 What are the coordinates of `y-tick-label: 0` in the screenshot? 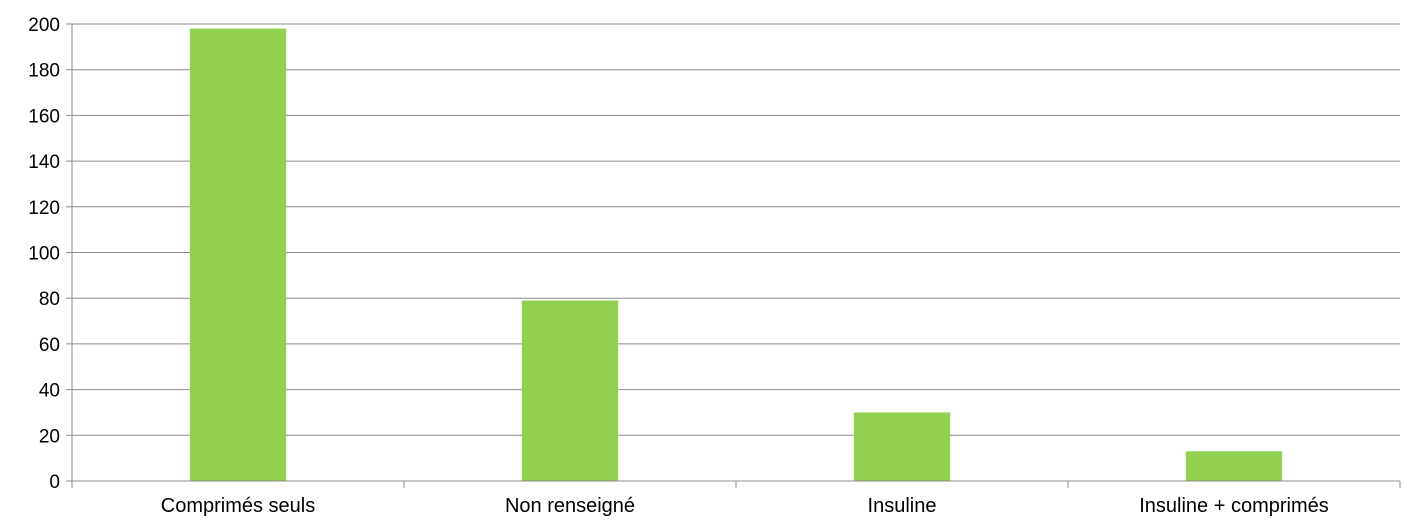 It's located at (54, 482).